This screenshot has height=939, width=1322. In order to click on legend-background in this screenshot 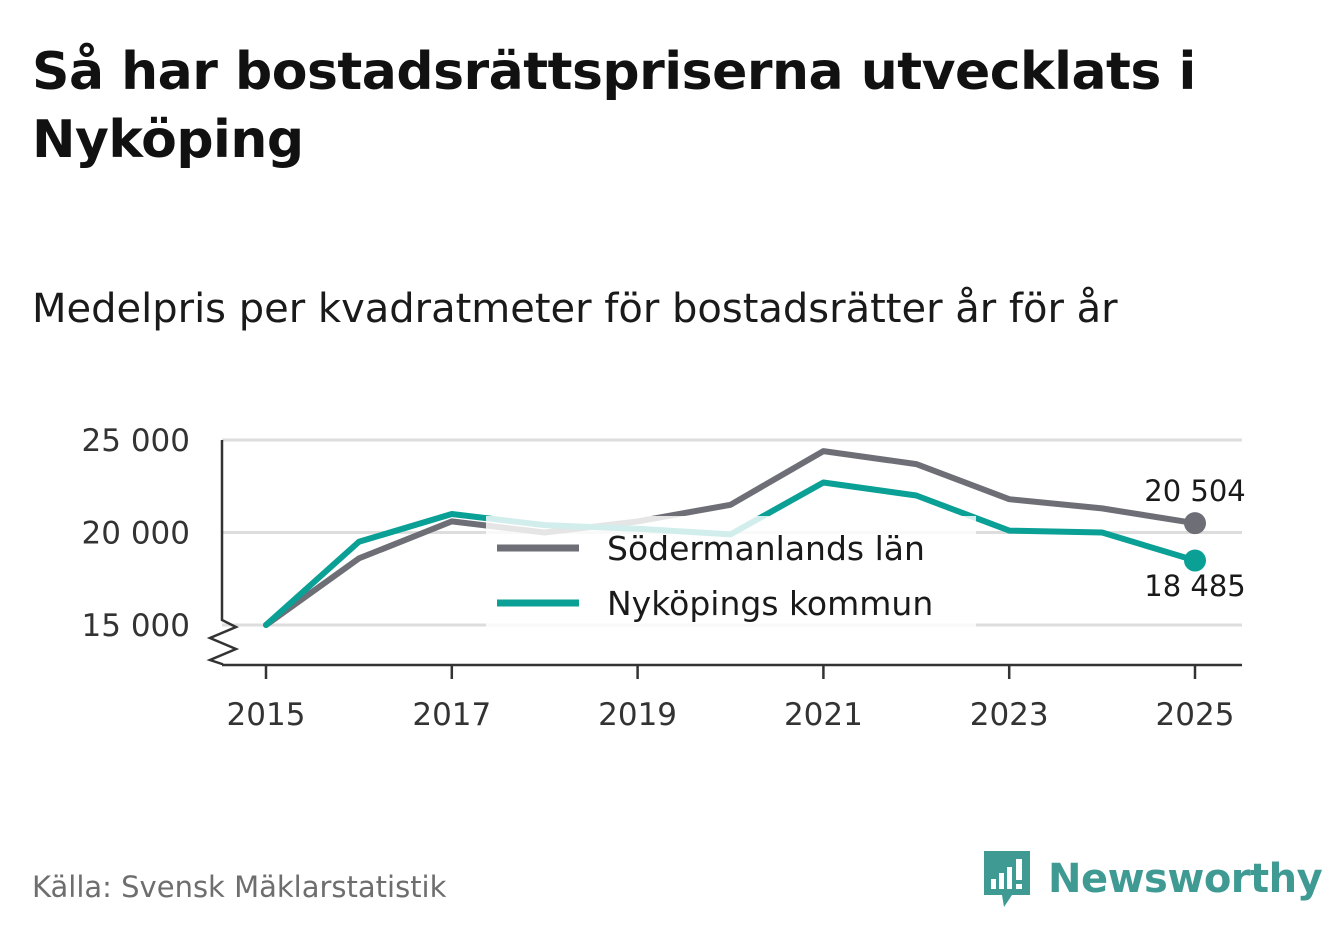, I will do `click(731, 572)`.